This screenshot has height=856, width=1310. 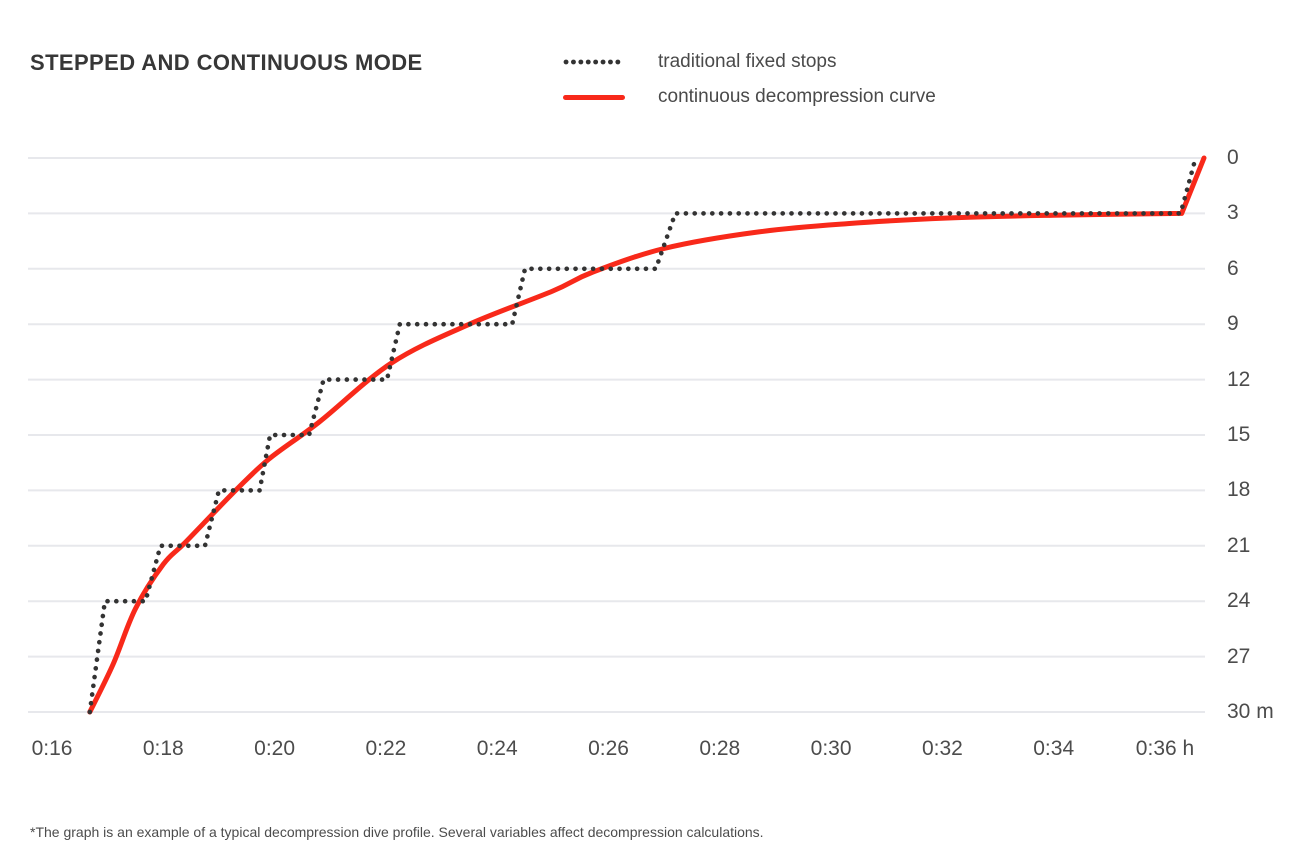 I want to click on page-title: STEPPED AND CONTINUOUS MODE, so click(x=226, y=62).